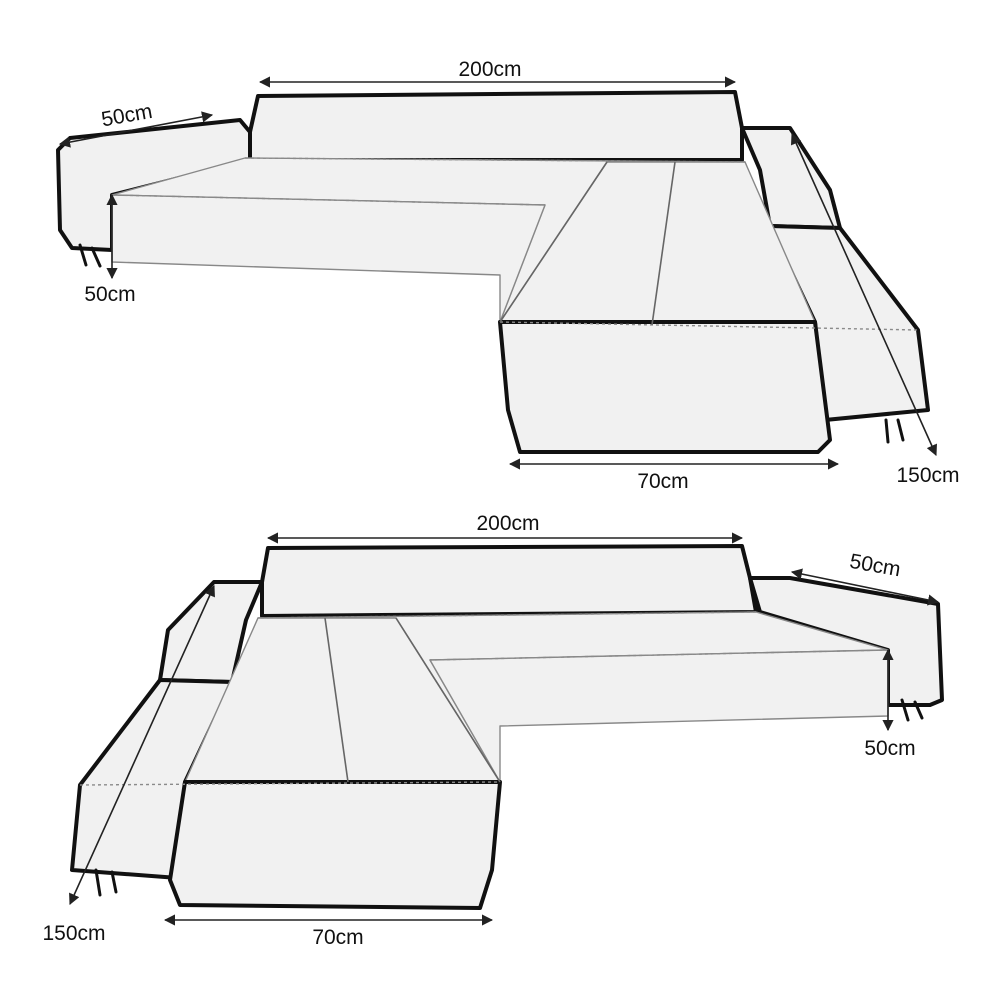  What do you see at coordinates (127, 116) in the screenshot?
I see `top-arm-depth-label: 50cm` at bounding box center [127, 116].